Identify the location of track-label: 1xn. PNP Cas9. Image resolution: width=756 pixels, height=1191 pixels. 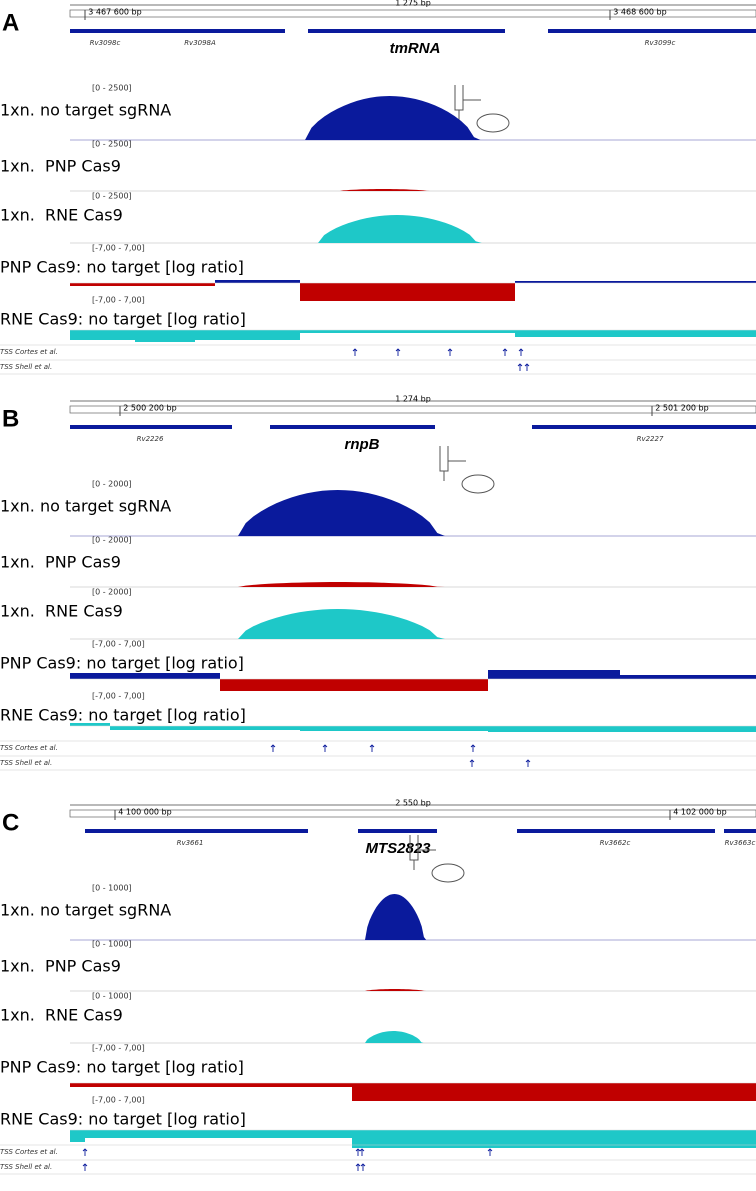
(60, 966).